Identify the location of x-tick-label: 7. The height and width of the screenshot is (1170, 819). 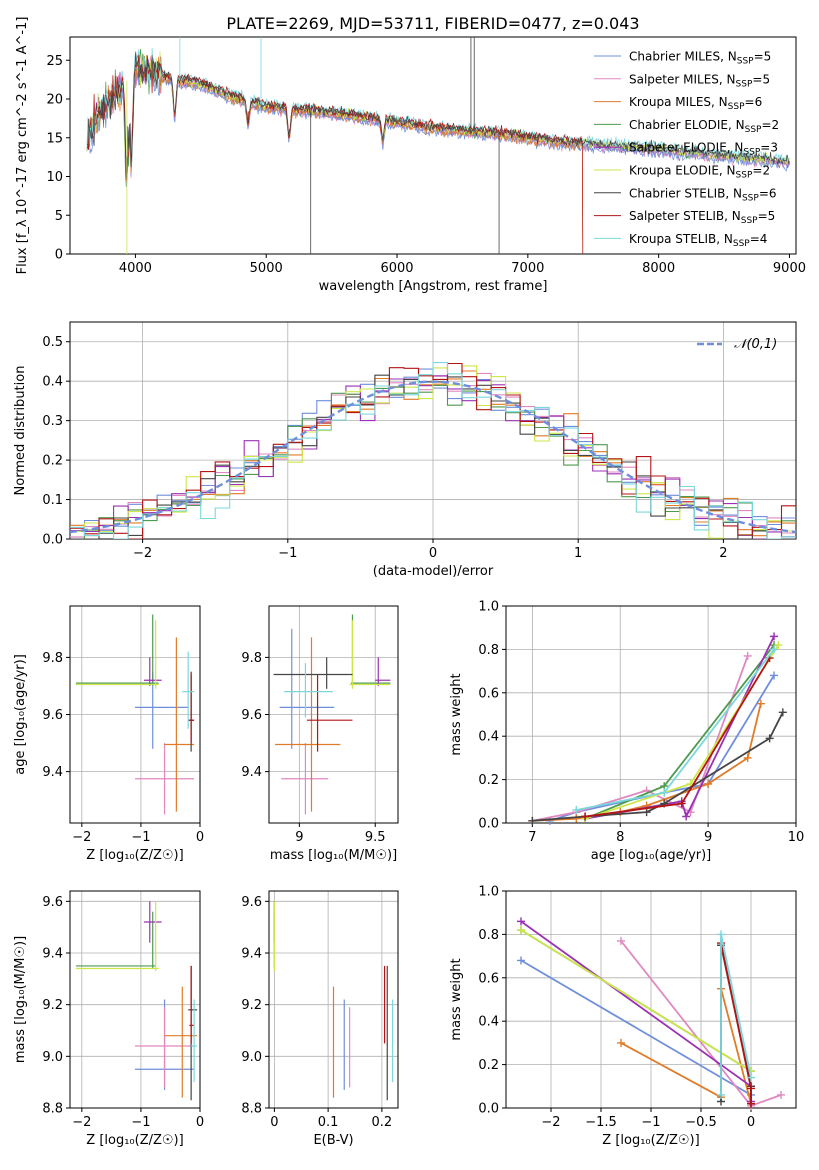
(532, 837).